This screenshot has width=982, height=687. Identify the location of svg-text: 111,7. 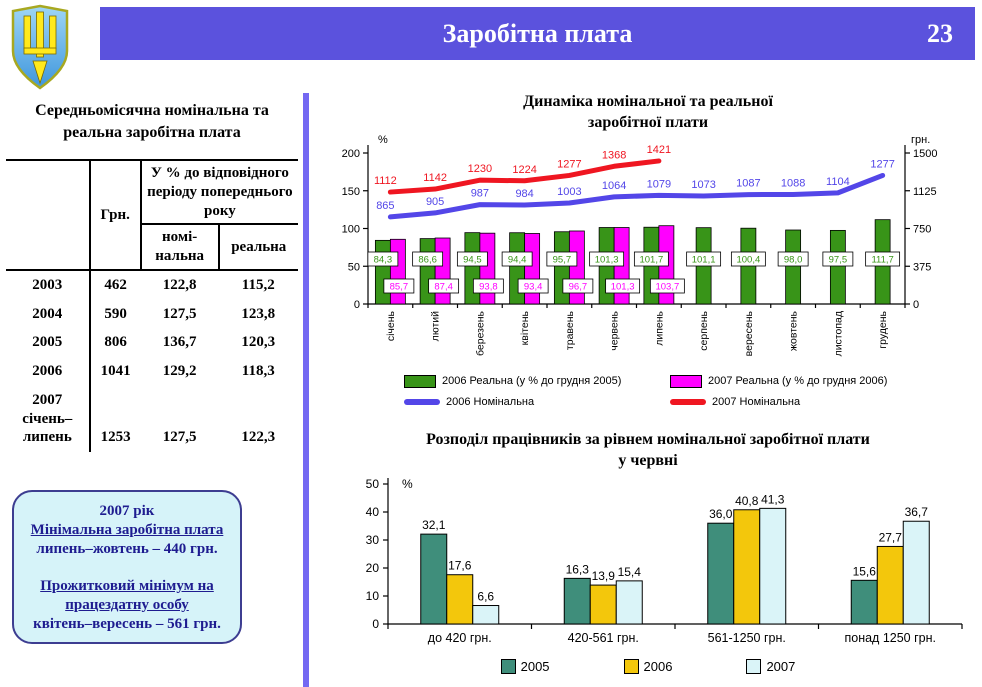
(882, 259).